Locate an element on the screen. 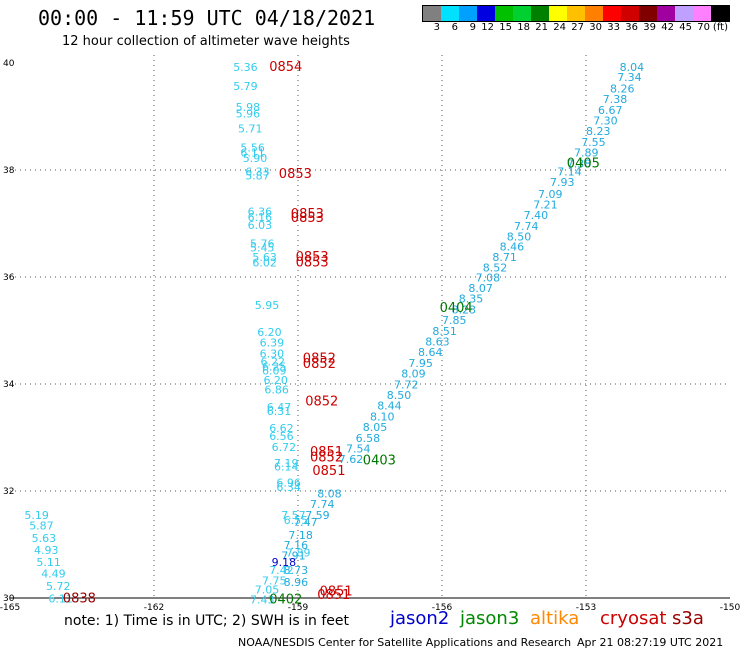 The height and width of the screenshot is (650, 740). color-scale-label: 39 is located at coordinates (649, 27).